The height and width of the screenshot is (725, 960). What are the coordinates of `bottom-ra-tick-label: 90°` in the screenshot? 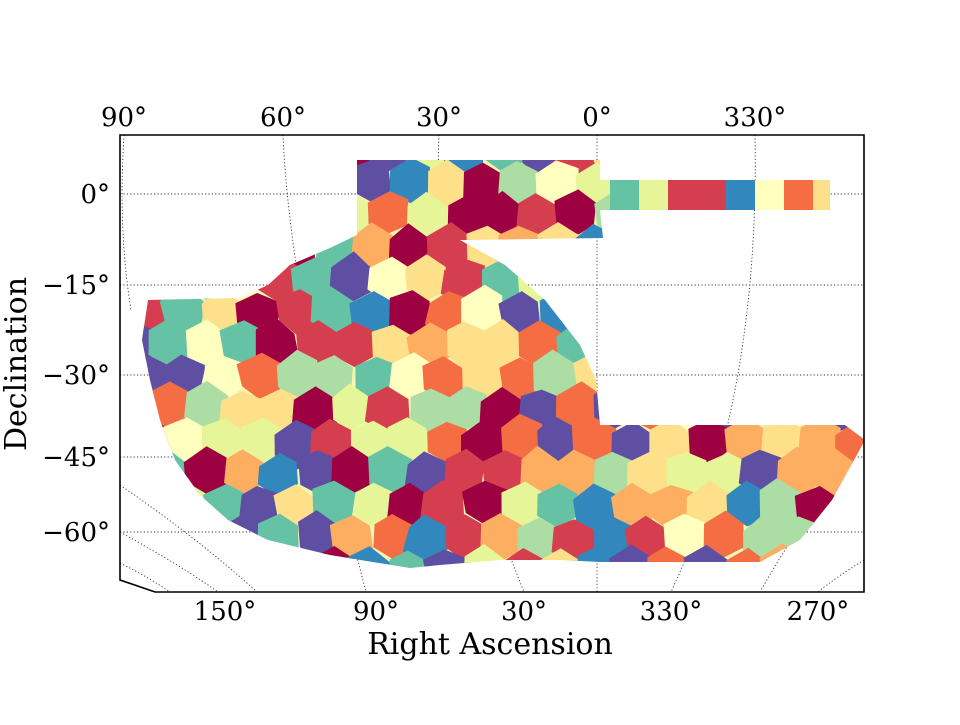 It's located at (376, 612).